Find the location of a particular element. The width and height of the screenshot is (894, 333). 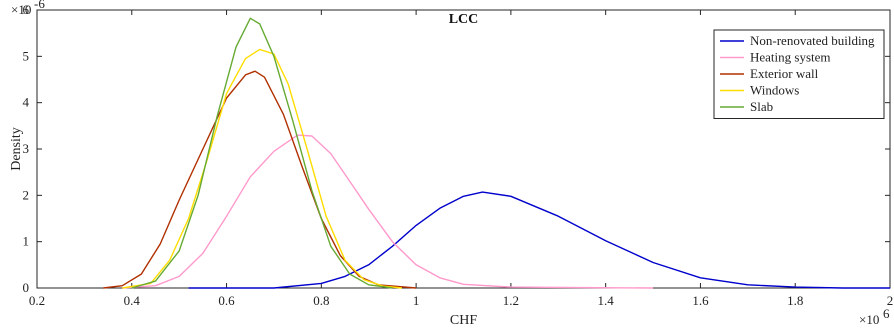

legend-label-1: Non-renovated building is located at coordinates (812, 40).